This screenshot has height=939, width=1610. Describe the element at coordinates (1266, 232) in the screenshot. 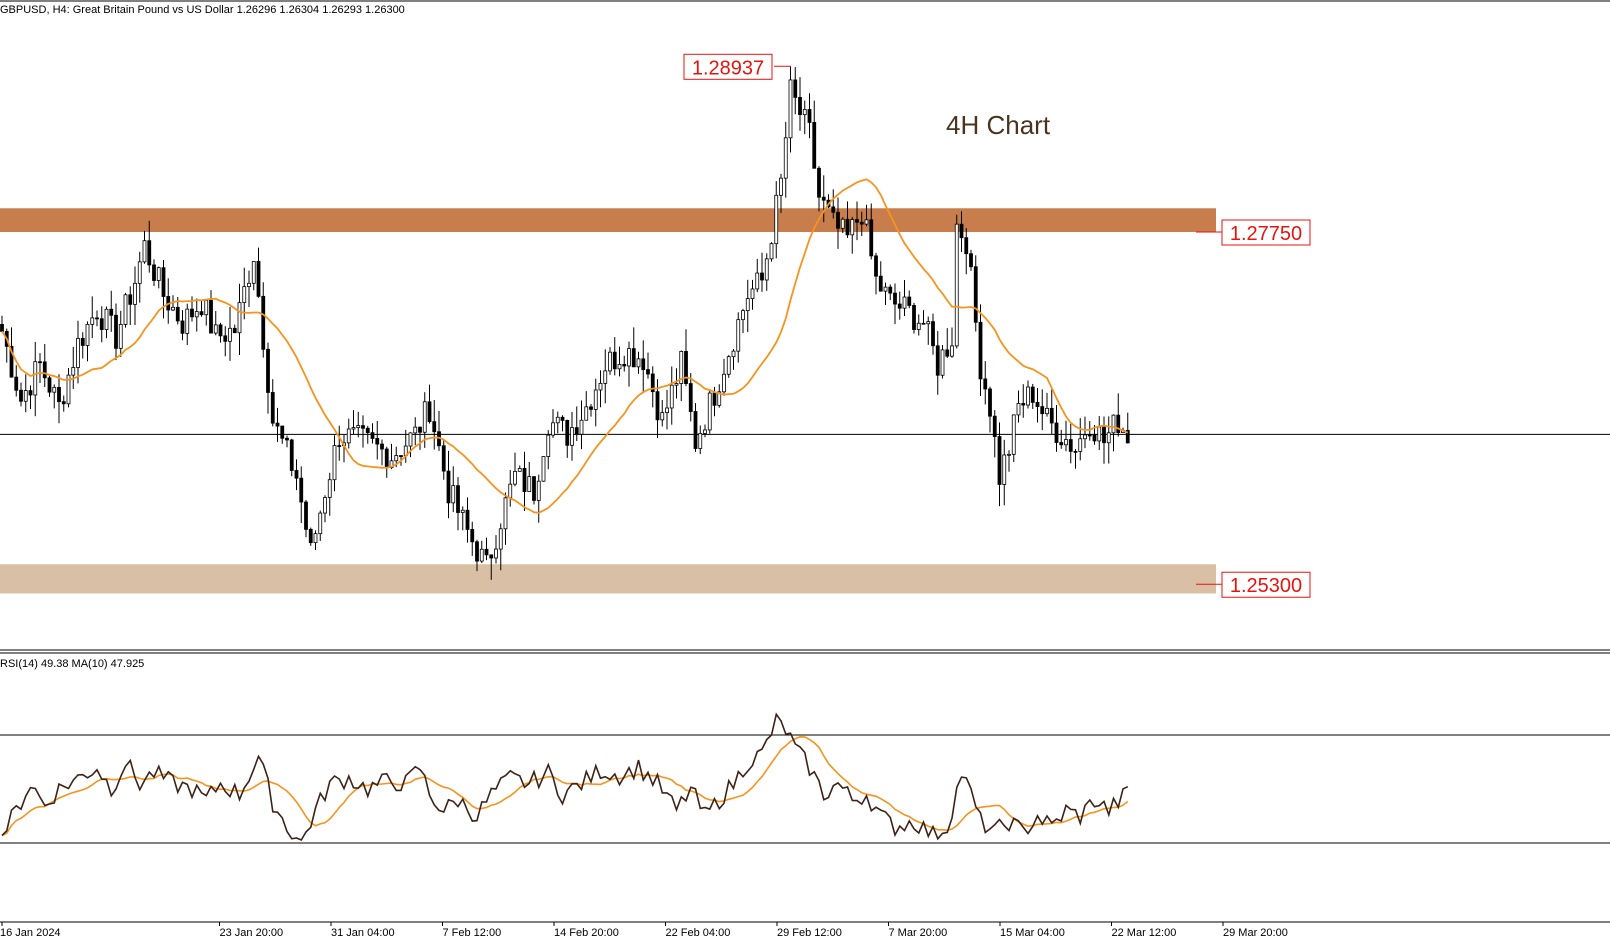

I see `resistance-zone-label-box` at that location.